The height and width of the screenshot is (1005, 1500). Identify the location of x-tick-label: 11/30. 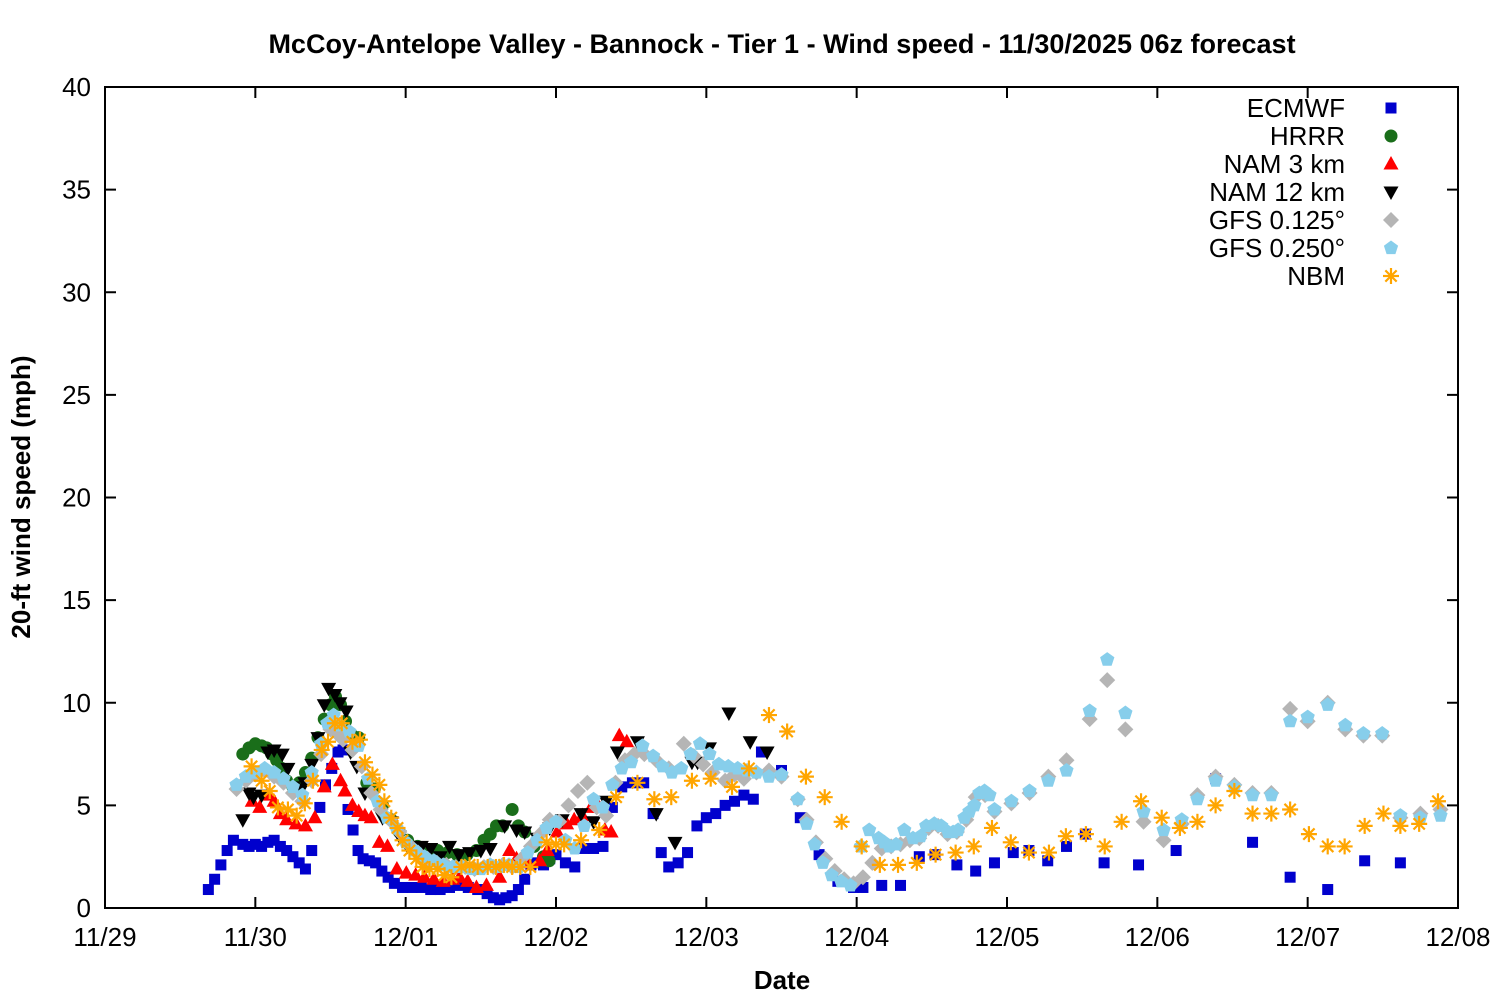
(255, 937).